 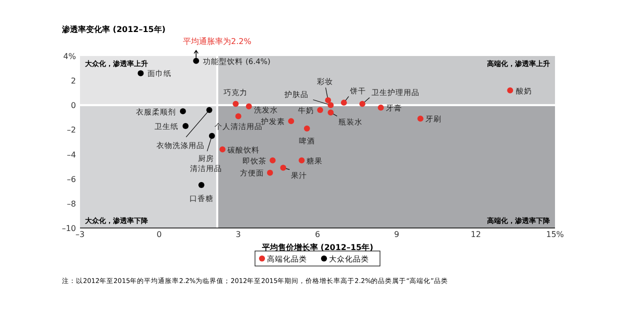 I want to click on x-axis-title: 平均售价增长率 (2012–15年), so click(x=317, y=247).